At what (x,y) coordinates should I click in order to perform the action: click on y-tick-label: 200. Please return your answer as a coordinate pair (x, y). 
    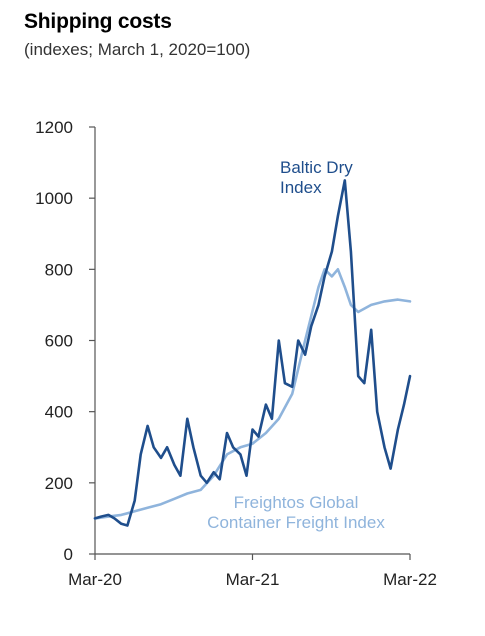
    Looking at the image, I should click on (59, 483).